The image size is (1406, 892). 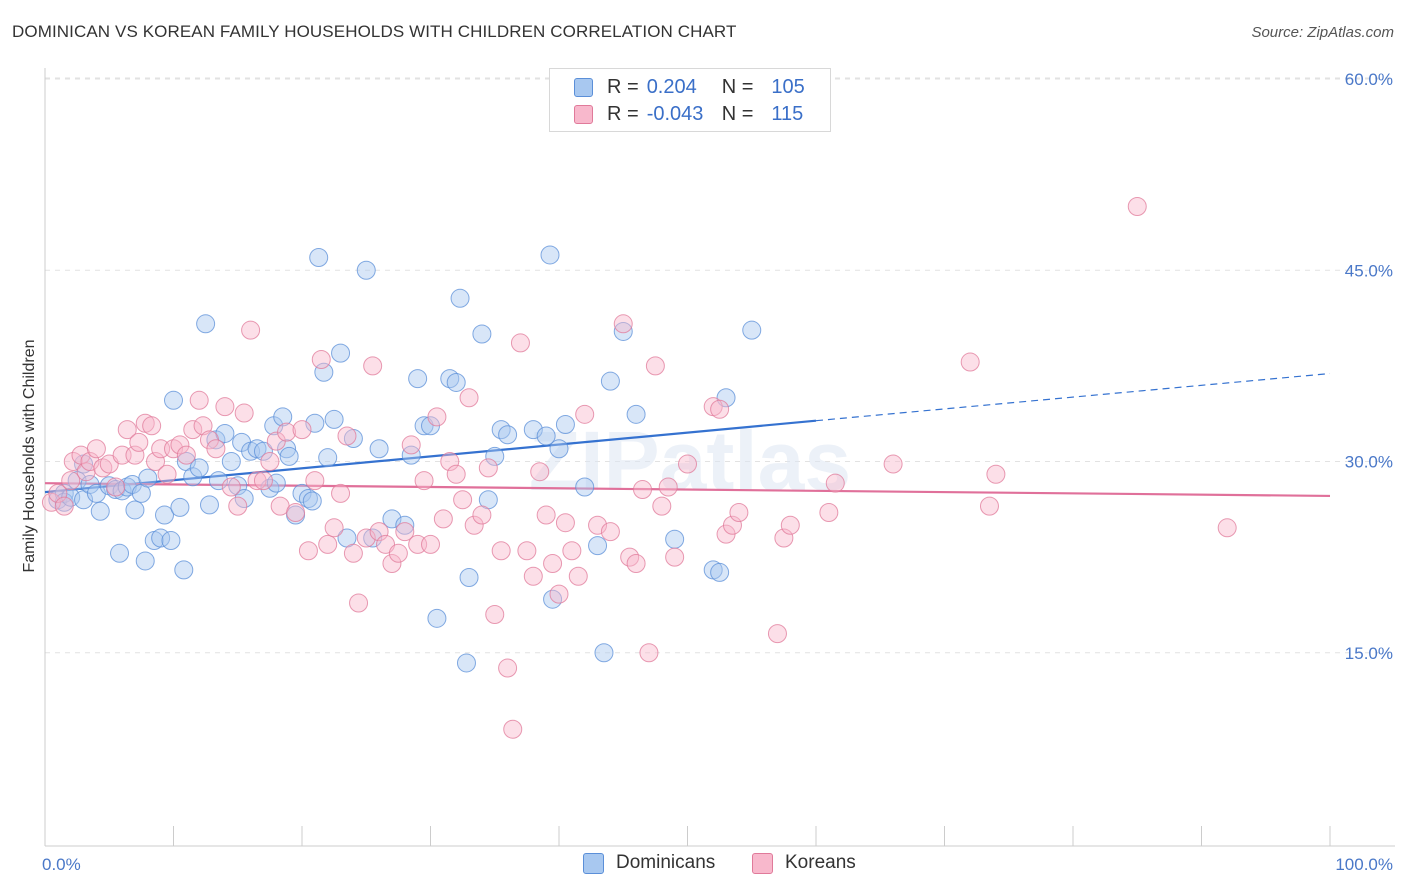 I want to click on trend-extension-dominicans, so click(x=1073, y=397).